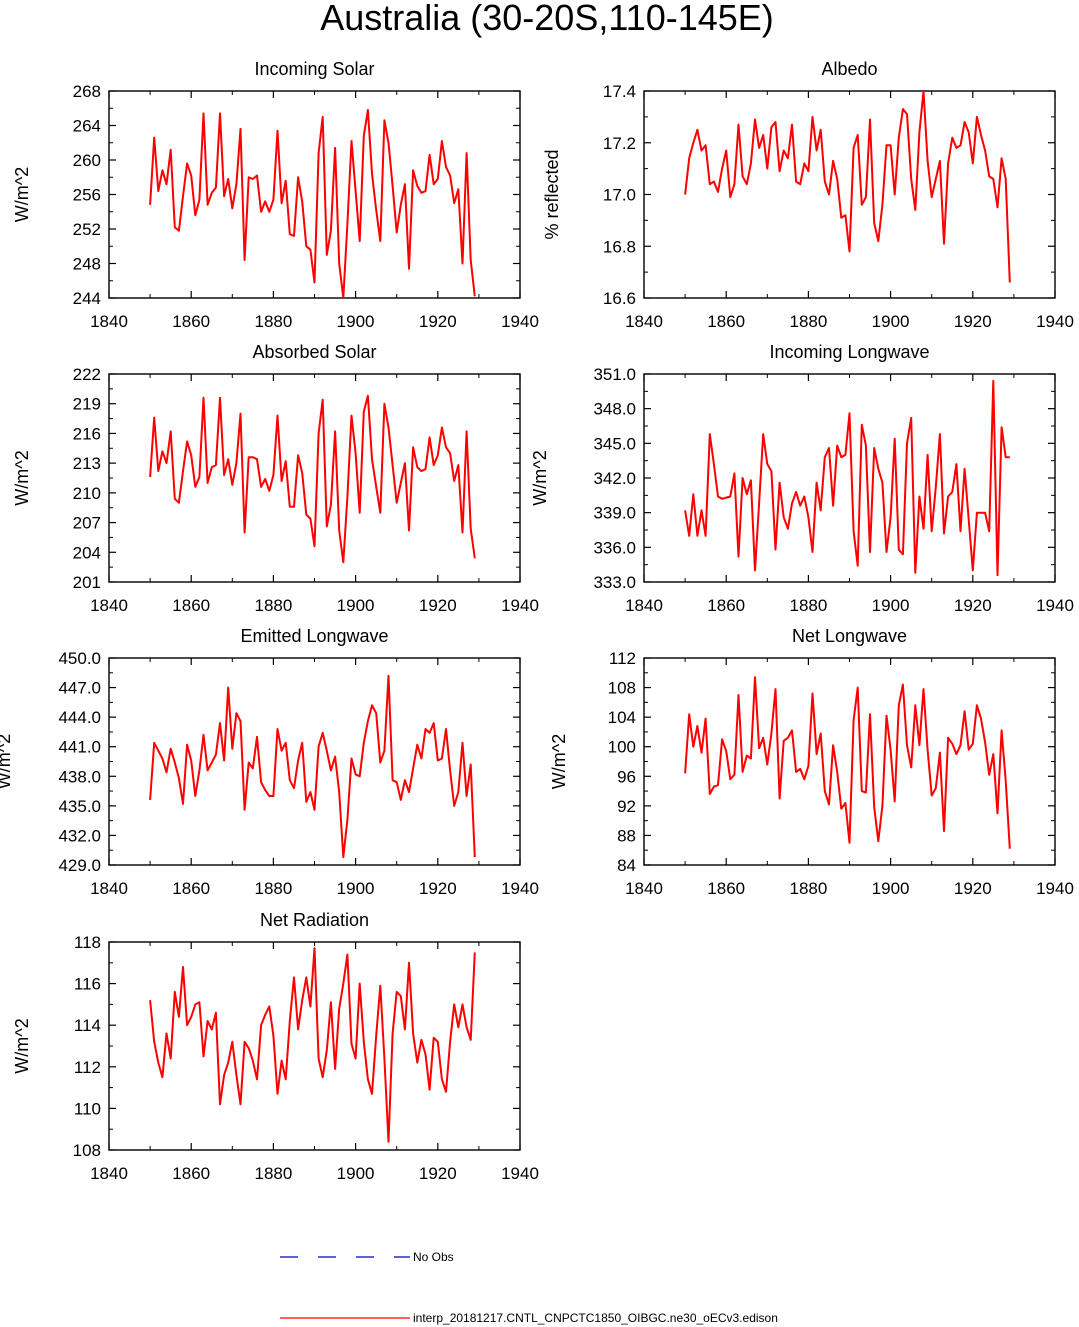 The image size is (1079, 1327). What do you see at coordinates (314, 69) in the screenshot?
I see `chart-title: Incoming Solar` at bounding box center [314, 69].